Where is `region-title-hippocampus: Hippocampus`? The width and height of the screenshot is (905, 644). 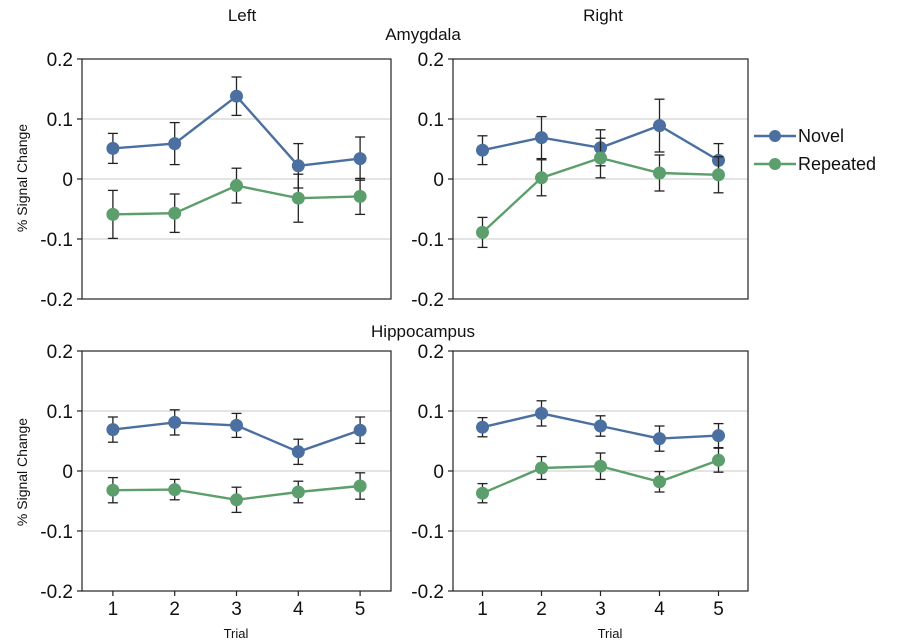 region-title-hippocampus: Hippocampus is located at coordinates (423, 331).